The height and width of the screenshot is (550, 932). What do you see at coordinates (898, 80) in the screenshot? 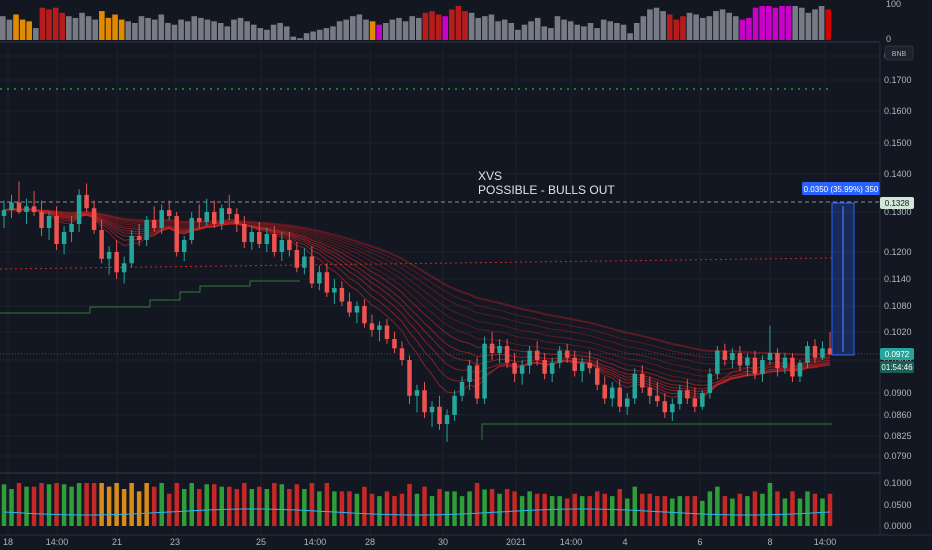
I see `price-tick-label: 0.1700` at bounding box center [898, 80].